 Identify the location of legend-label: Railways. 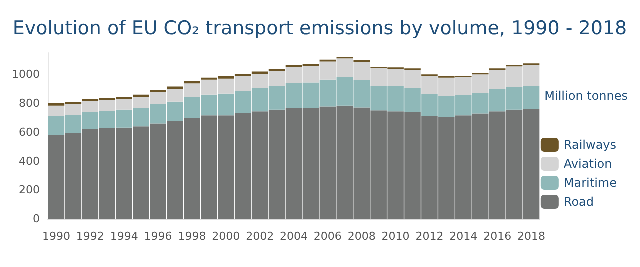
(590, 145).